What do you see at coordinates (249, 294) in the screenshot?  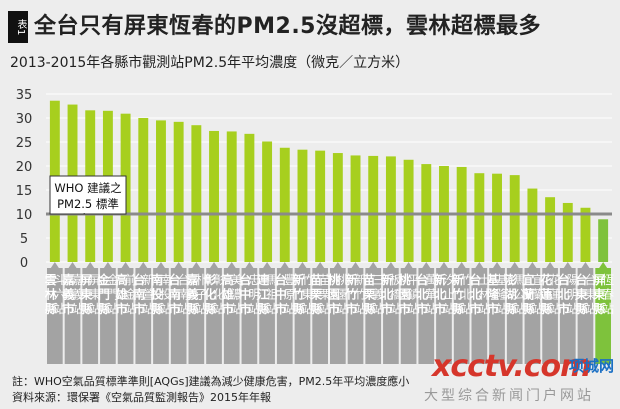 I see `x-tick-label: 台中市忠明站` at bounding box center [249, 294].